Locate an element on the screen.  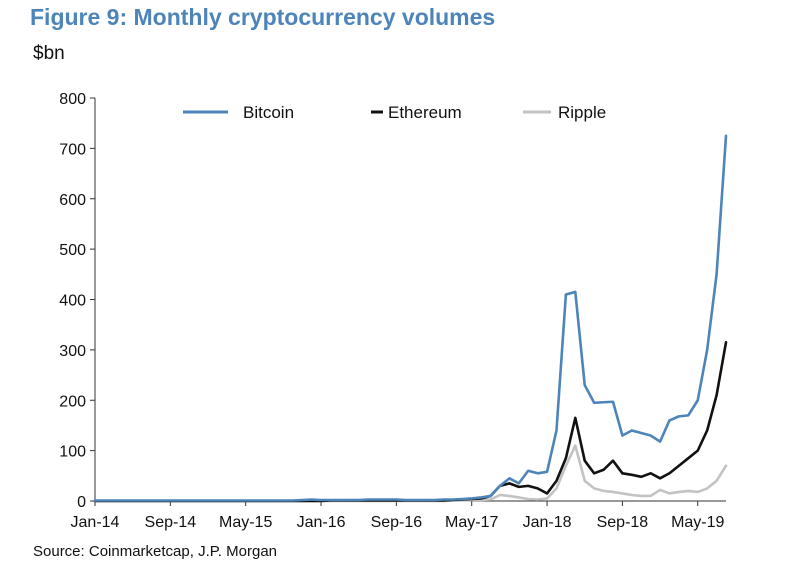
x-tick-label: Jan-16 is located at coordinates (321, 522).